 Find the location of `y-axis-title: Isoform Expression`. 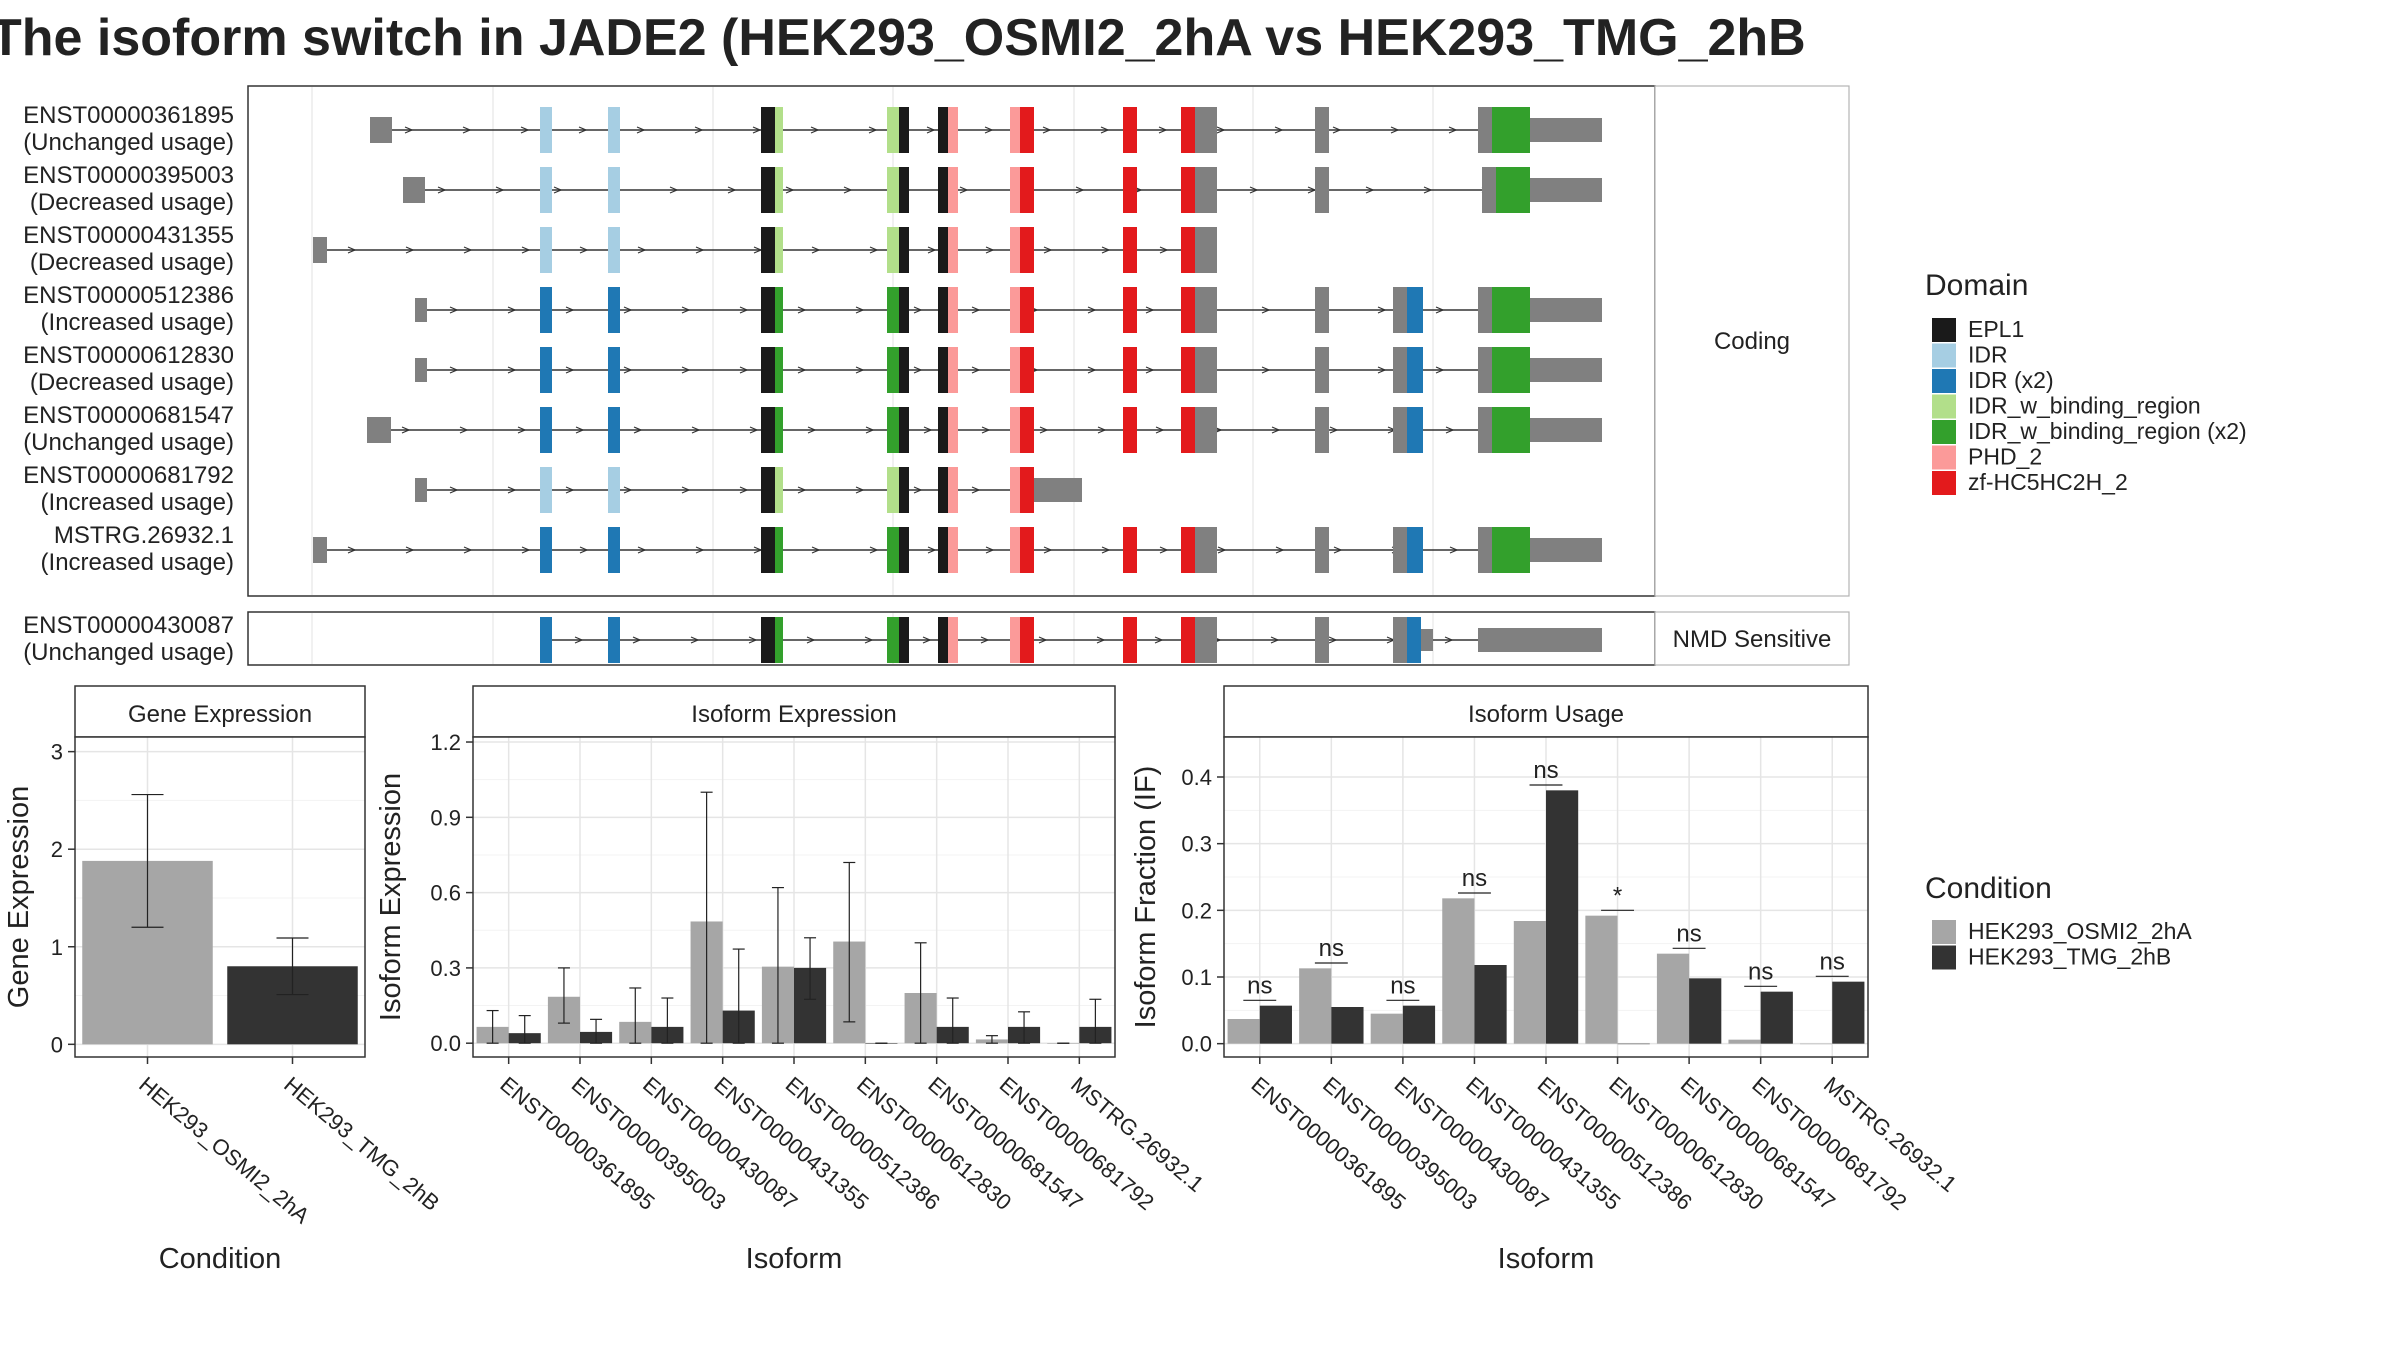

y-axis-title: Isoform Expression is located at coordinates (391, 897).